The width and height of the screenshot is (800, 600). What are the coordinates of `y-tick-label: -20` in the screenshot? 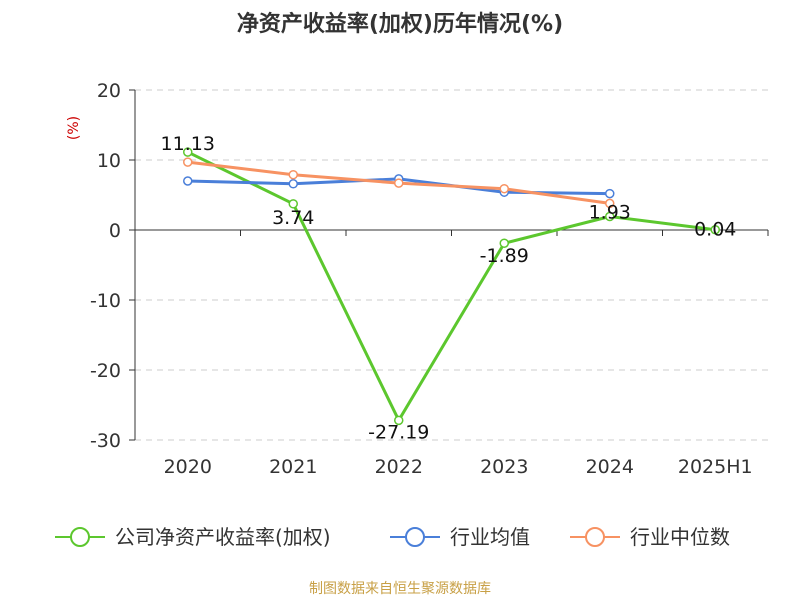 It's located at (105, 371).